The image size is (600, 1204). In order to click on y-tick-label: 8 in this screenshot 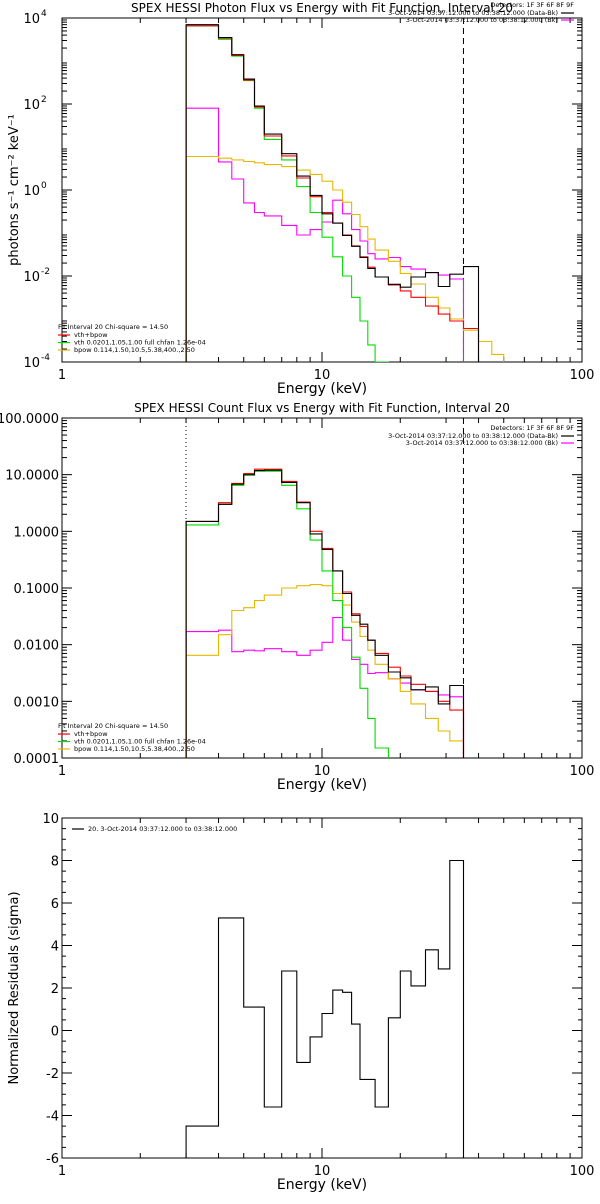, I will do `click(55, 862)`.